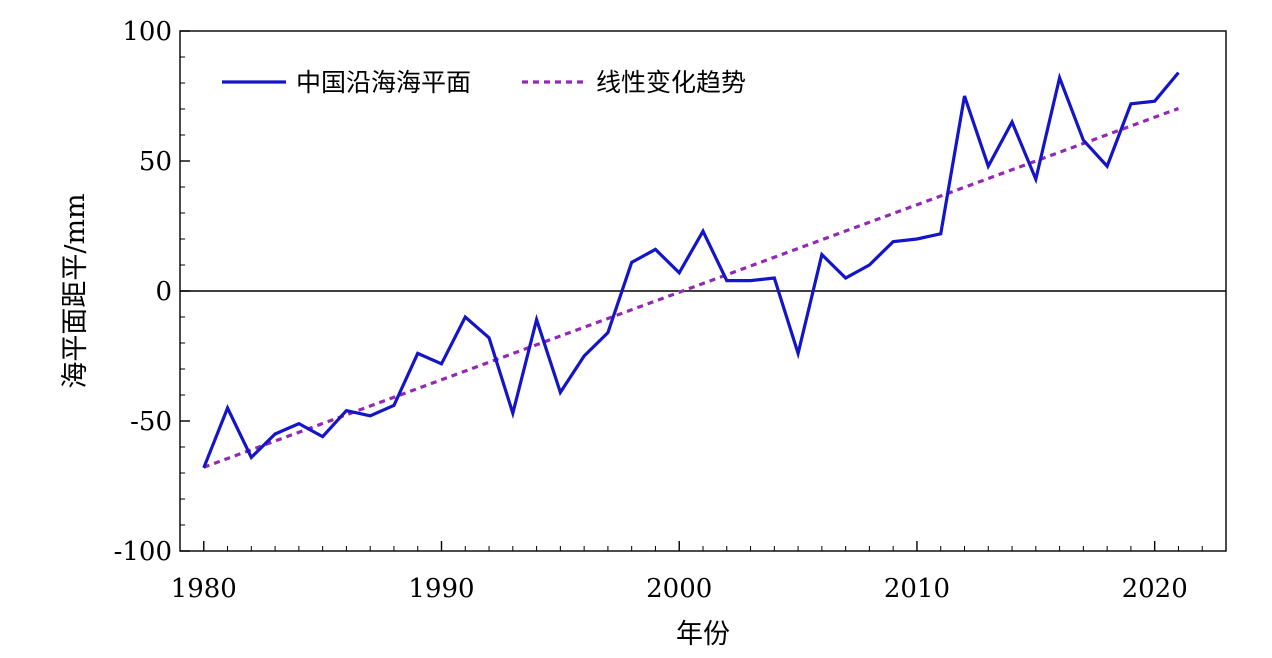 The width and height of the screenshot is (1272, 658). What do you see at coordinates (441, 589) in the screenshot?
I see `x-tick-label: 1990` at bounding box center [441, 589].